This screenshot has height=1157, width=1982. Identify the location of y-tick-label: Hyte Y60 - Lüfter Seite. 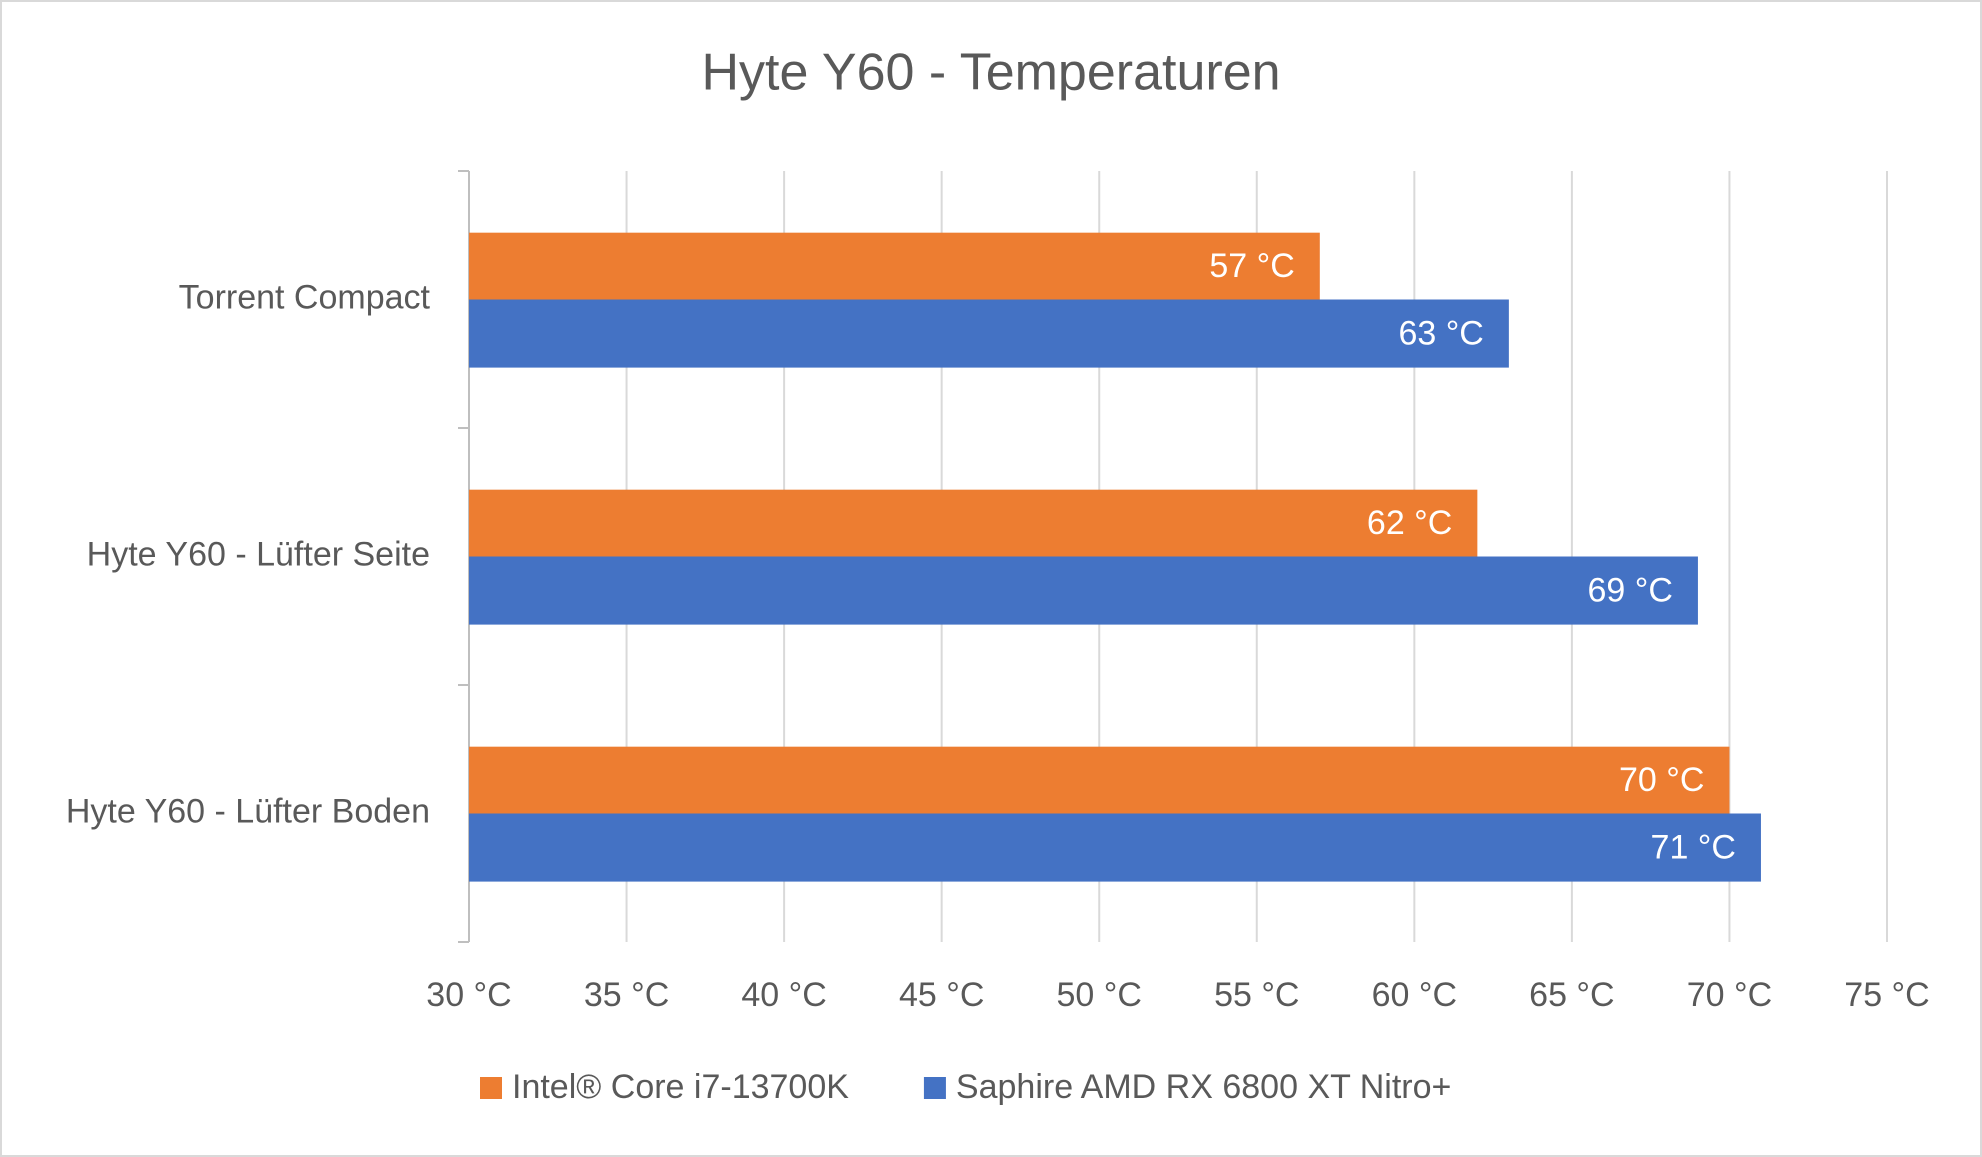
(258, 554).